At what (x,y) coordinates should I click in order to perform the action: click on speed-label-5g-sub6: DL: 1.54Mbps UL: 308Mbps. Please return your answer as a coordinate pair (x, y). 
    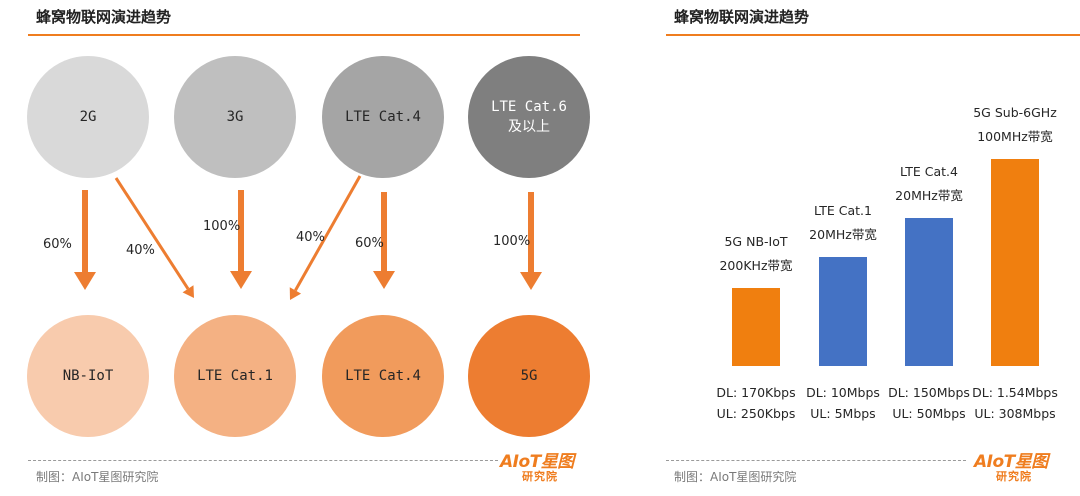
    Looking at the image, I should click on (1015, 403).